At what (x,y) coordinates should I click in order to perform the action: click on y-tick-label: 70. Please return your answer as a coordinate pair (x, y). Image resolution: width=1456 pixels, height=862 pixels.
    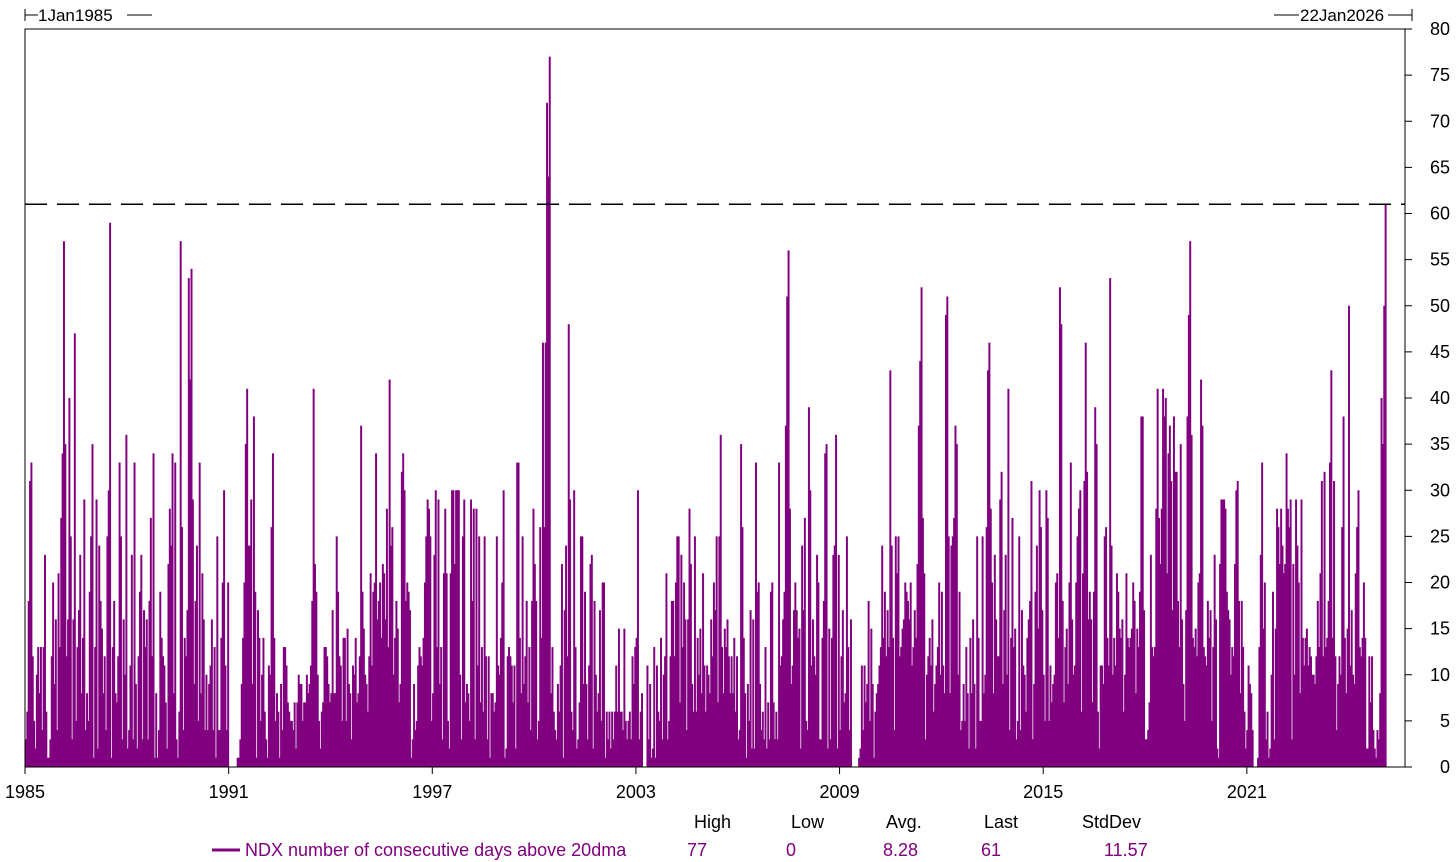
    Looking at the image, I should click on (1440, 121).